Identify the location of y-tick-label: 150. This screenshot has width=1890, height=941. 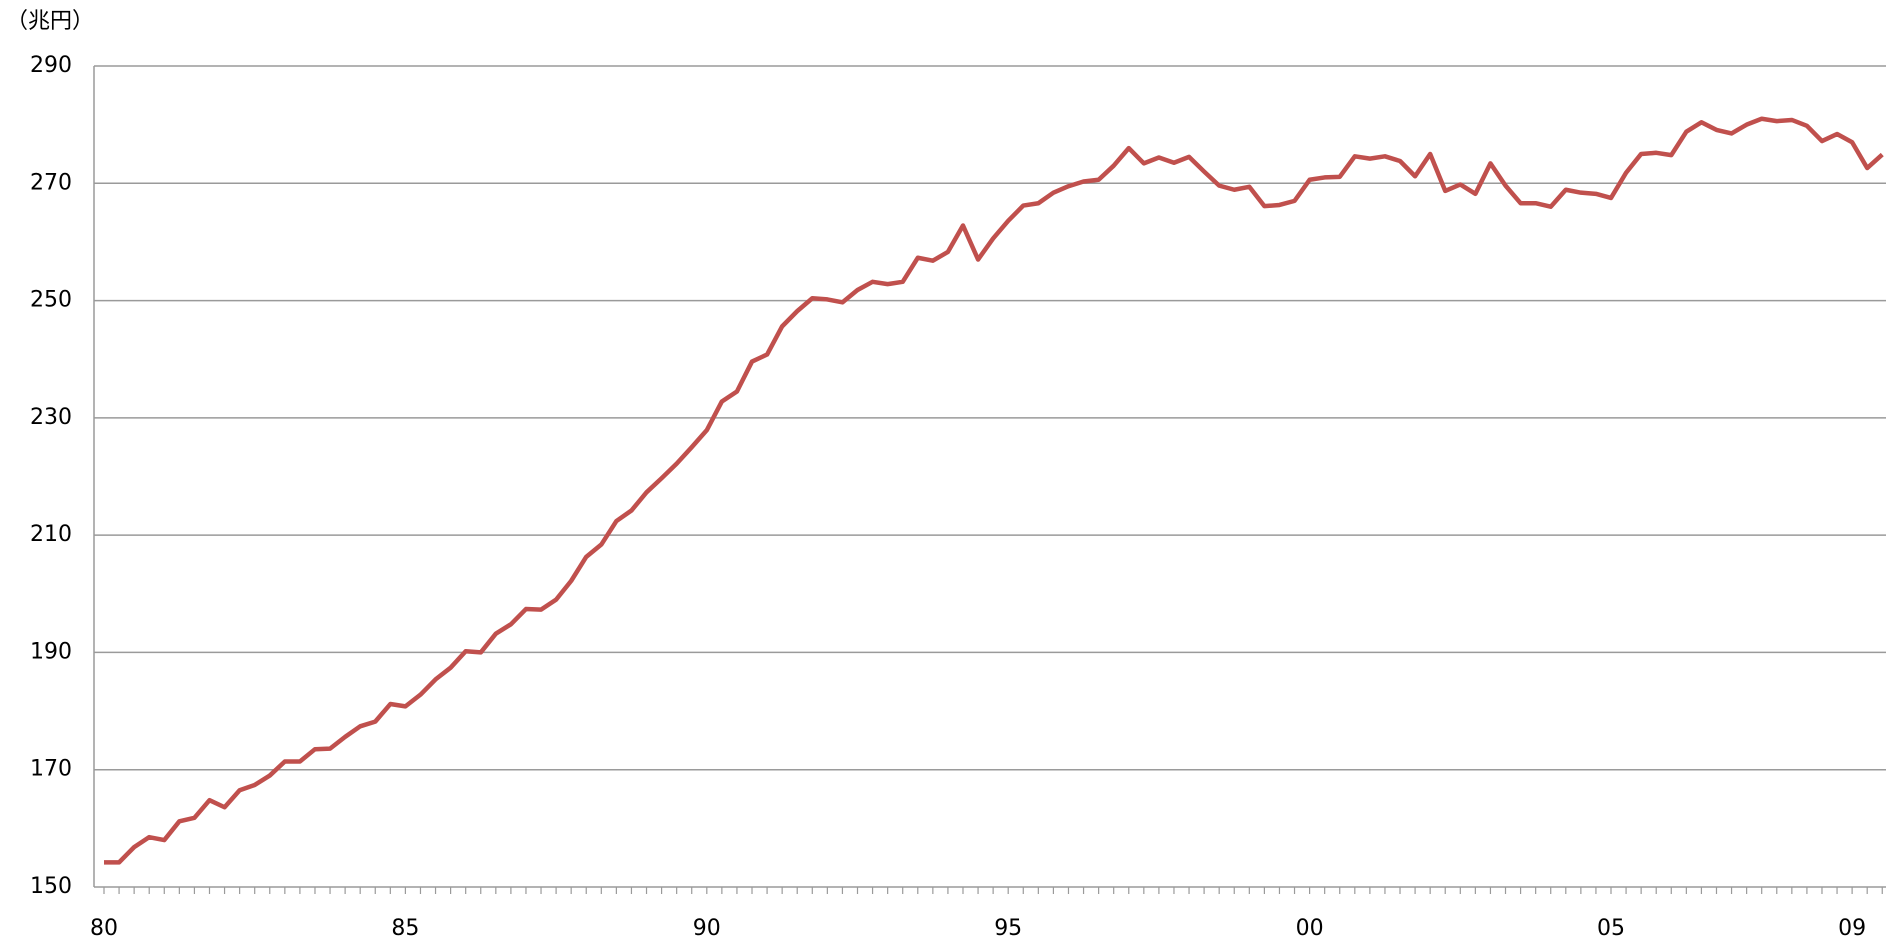
(51, 886).